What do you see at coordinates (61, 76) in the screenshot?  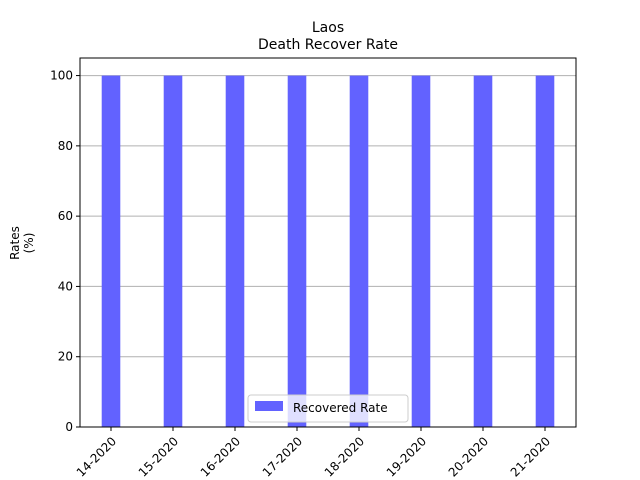 I see `y-tick-label: 100` at bounding box center [61, 76].